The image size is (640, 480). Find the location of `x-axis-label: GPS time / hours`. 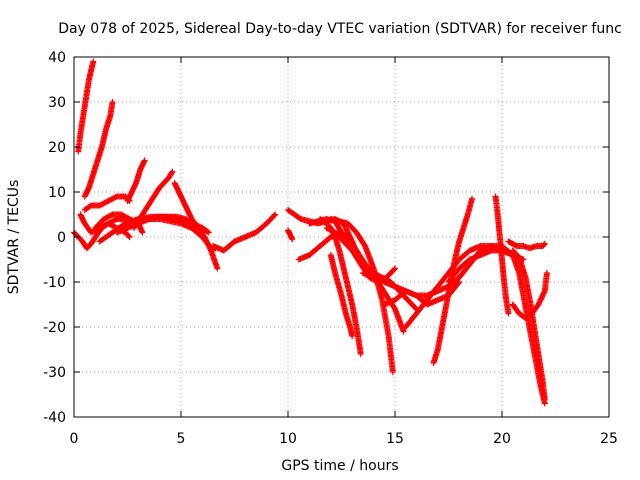

x-axis-label: GPS time / hours is located at coordinates (339, 466).